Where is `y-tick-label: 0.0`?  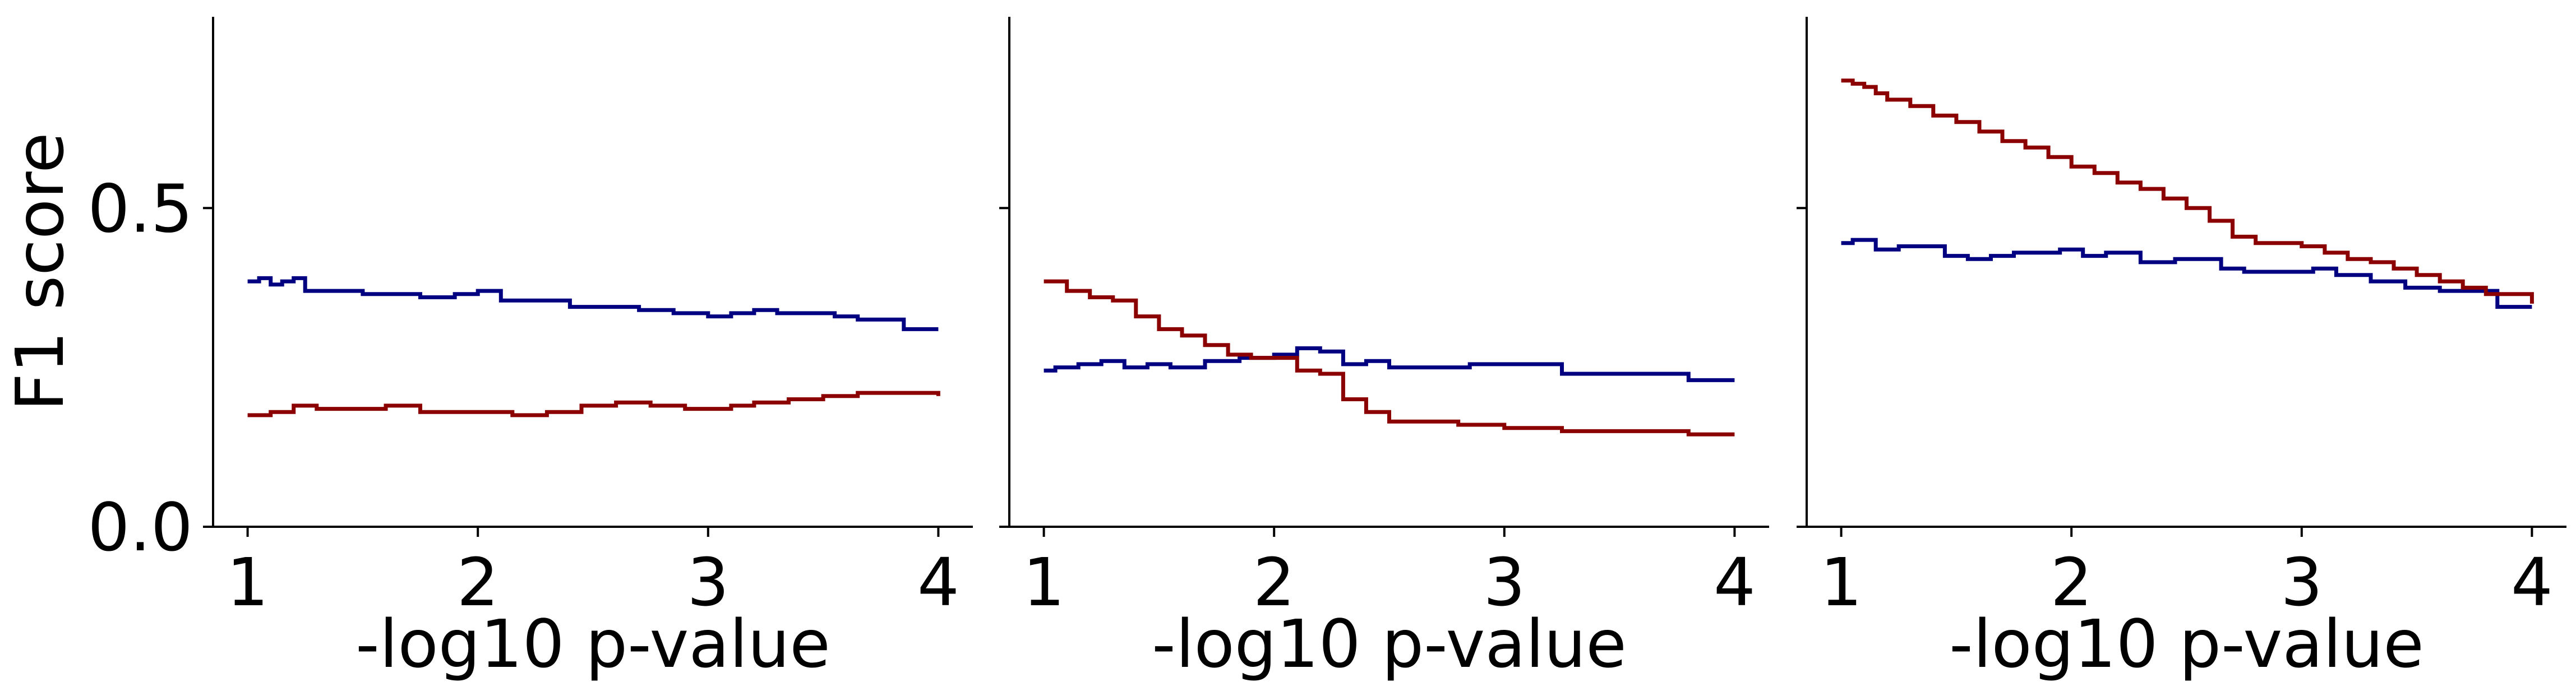 y-tick-label: 0.0 is located at coordinates (140, 528).